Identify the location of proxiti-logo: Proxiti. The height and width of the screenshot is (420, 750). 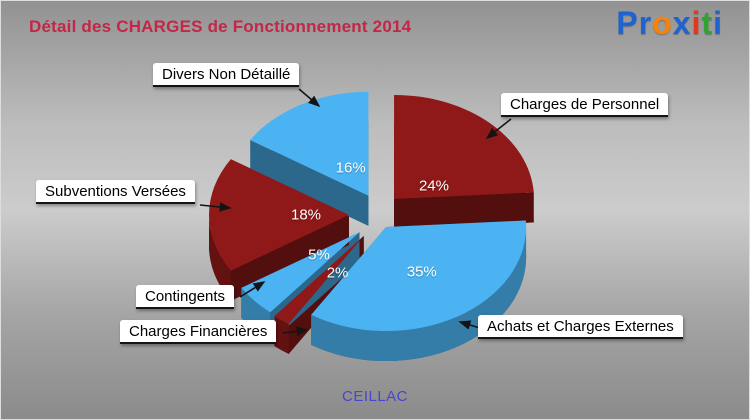
(669, 23).